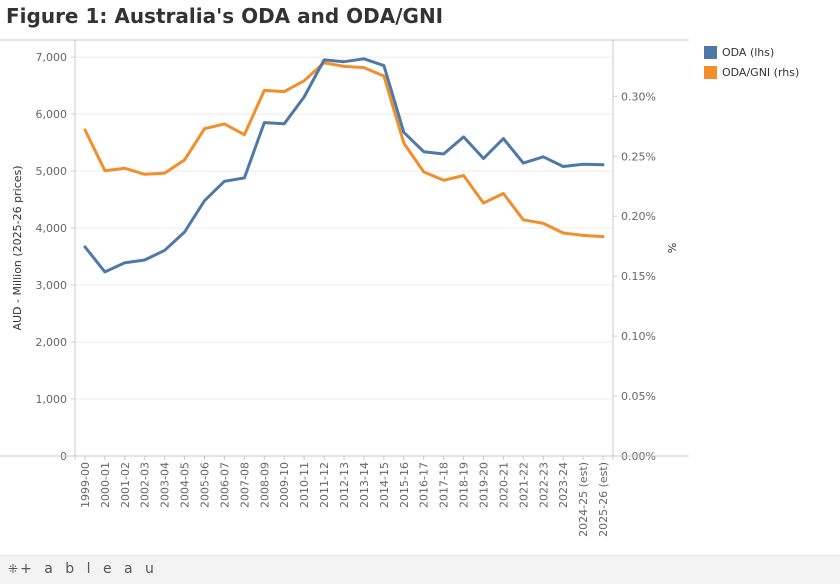 The image size is (840, 584). I want to click on tableau-logo-text: + a b l e a u, so click(89, 569).